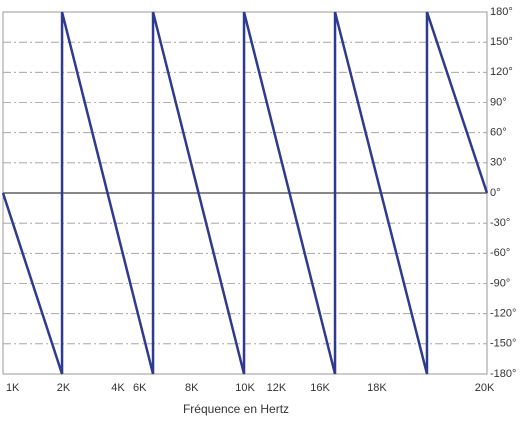 Image resolution: width=524 pixels, height=428 pixels. Describe the element at coordinates (500, 283) in the screenshot. I see `y-tick-label: -90°` at that location.